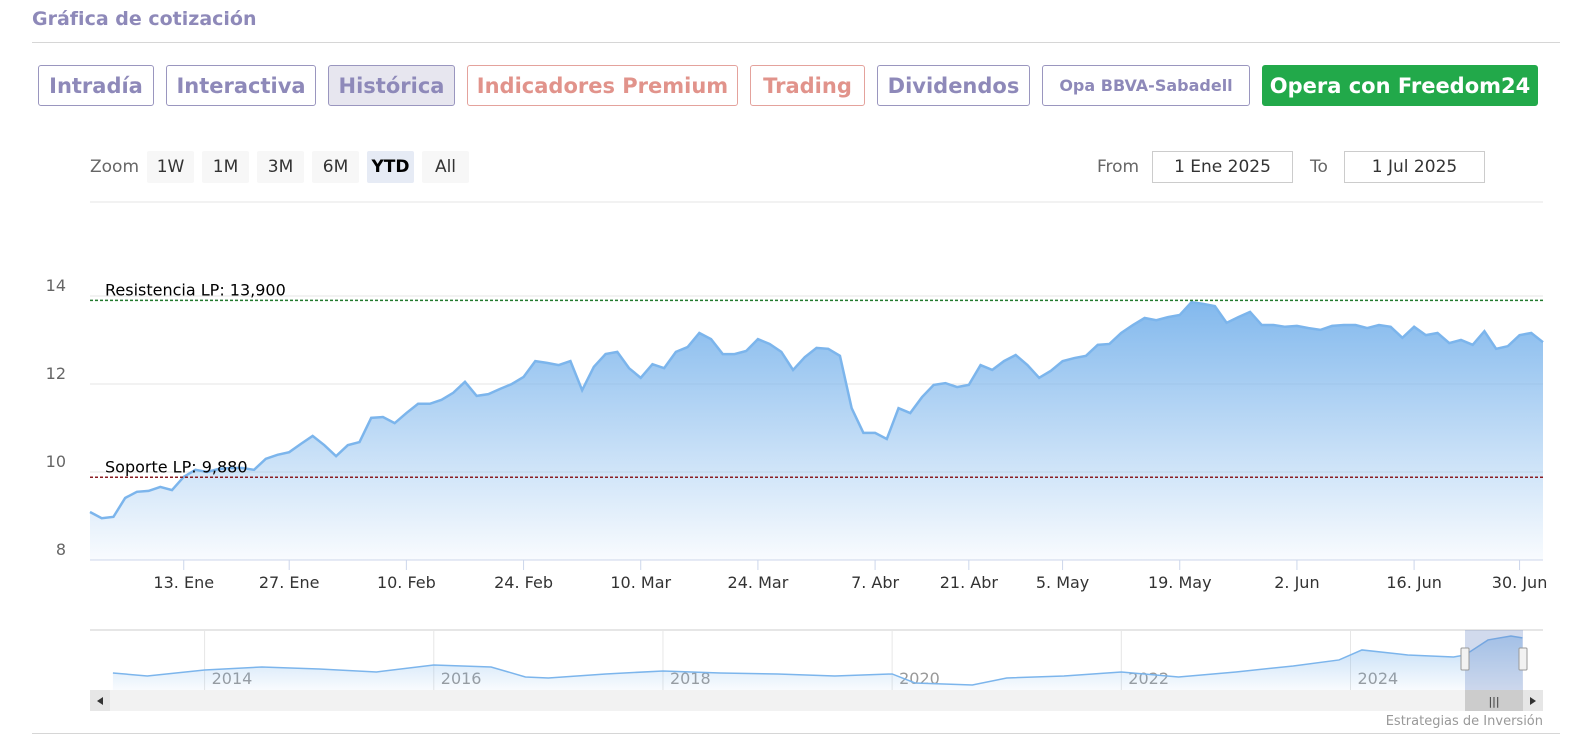 This screenshot has width=1577, height=739. I want to click on x-tick-label: 7. Abr, so click(875, 582).